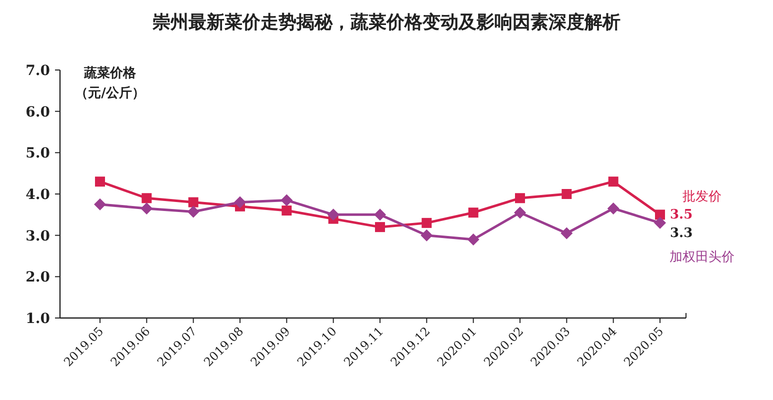 This screenshot has width=773, height=400. I want to click on y-axis-title: 蔬菜价格（元/公斤）, so click(110, 84).